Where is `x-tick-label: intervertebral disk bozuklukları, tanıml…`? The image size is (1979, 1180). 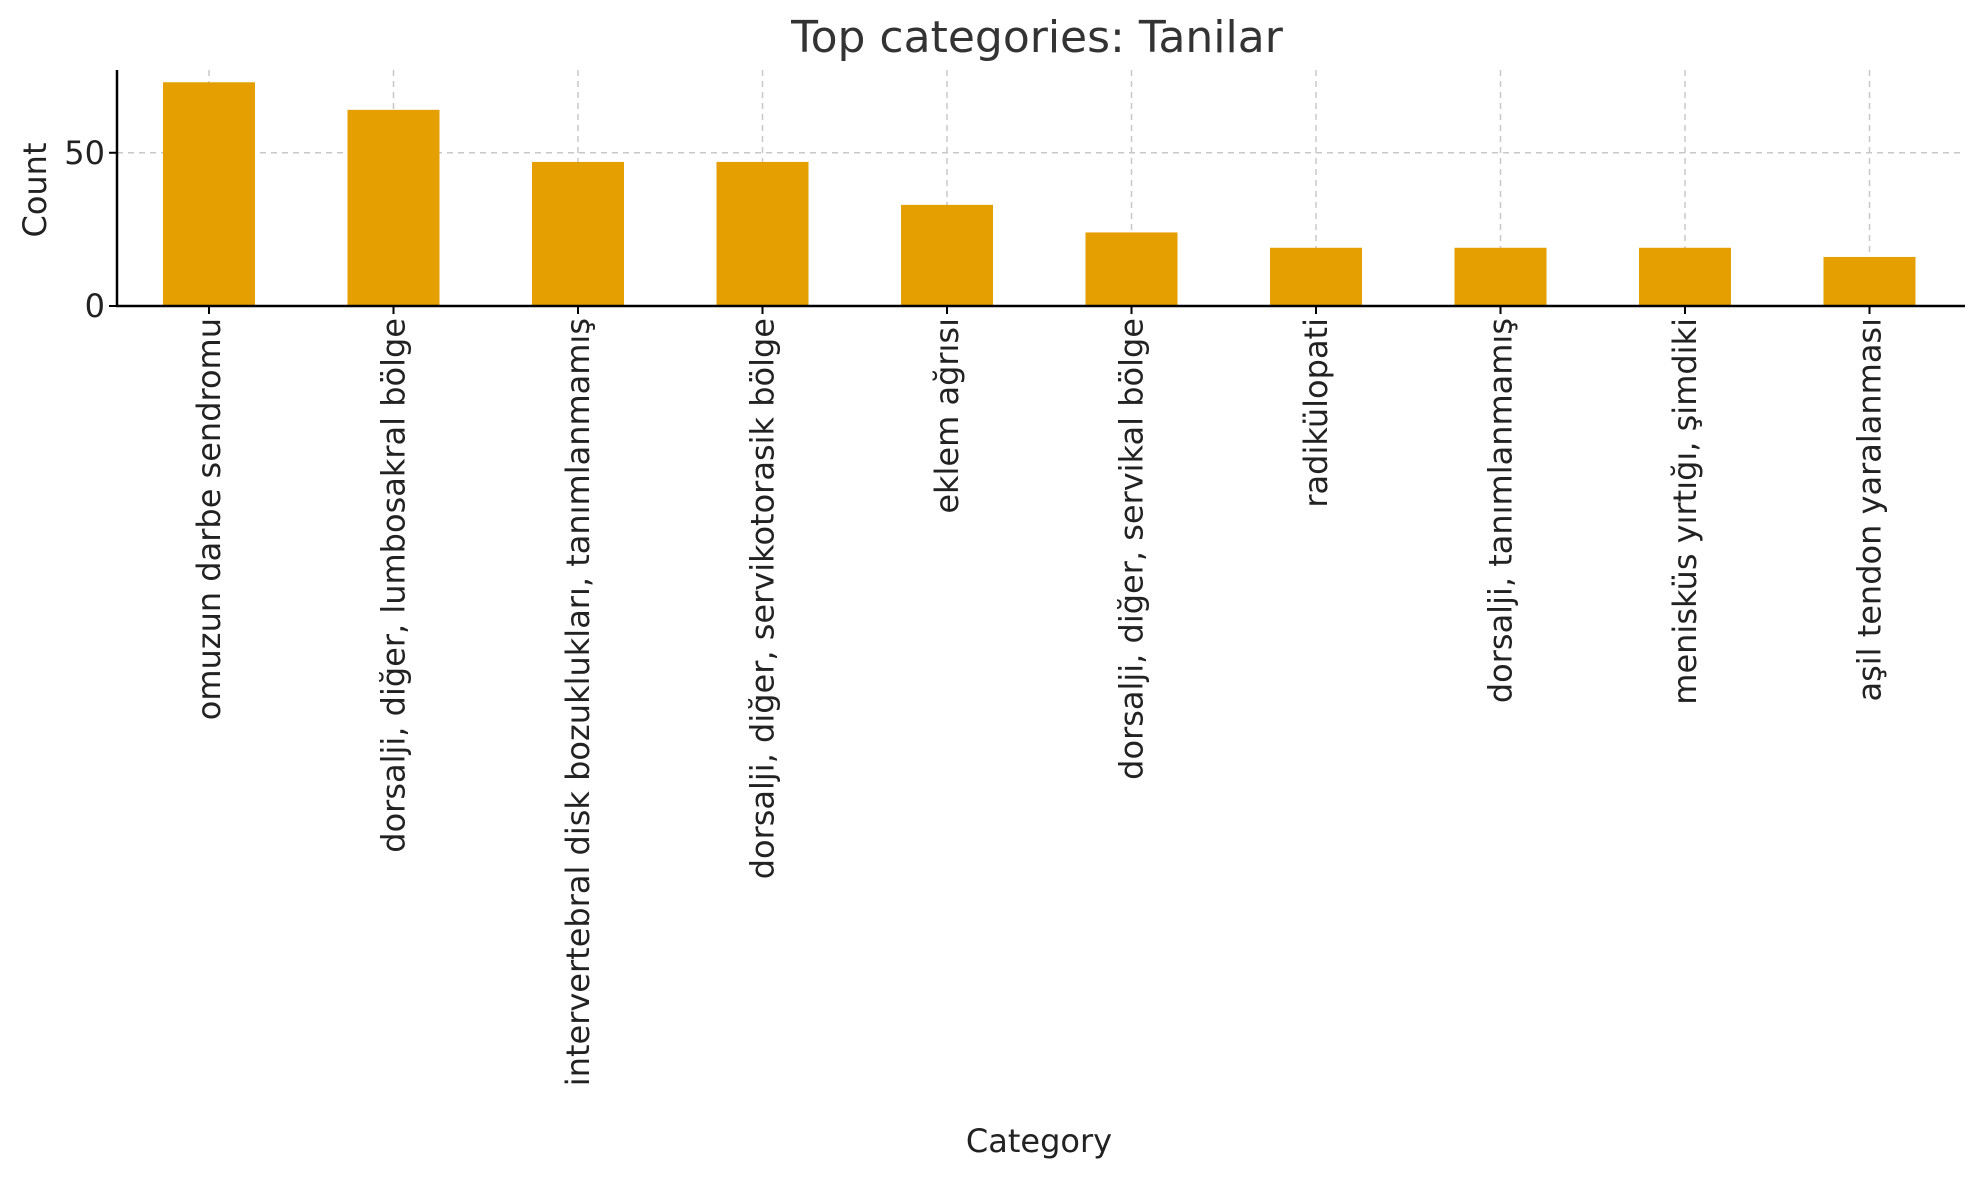
x-tick-label: intervertebral disk bozuklukları, tanıml… is located at coordinates (578, 702).